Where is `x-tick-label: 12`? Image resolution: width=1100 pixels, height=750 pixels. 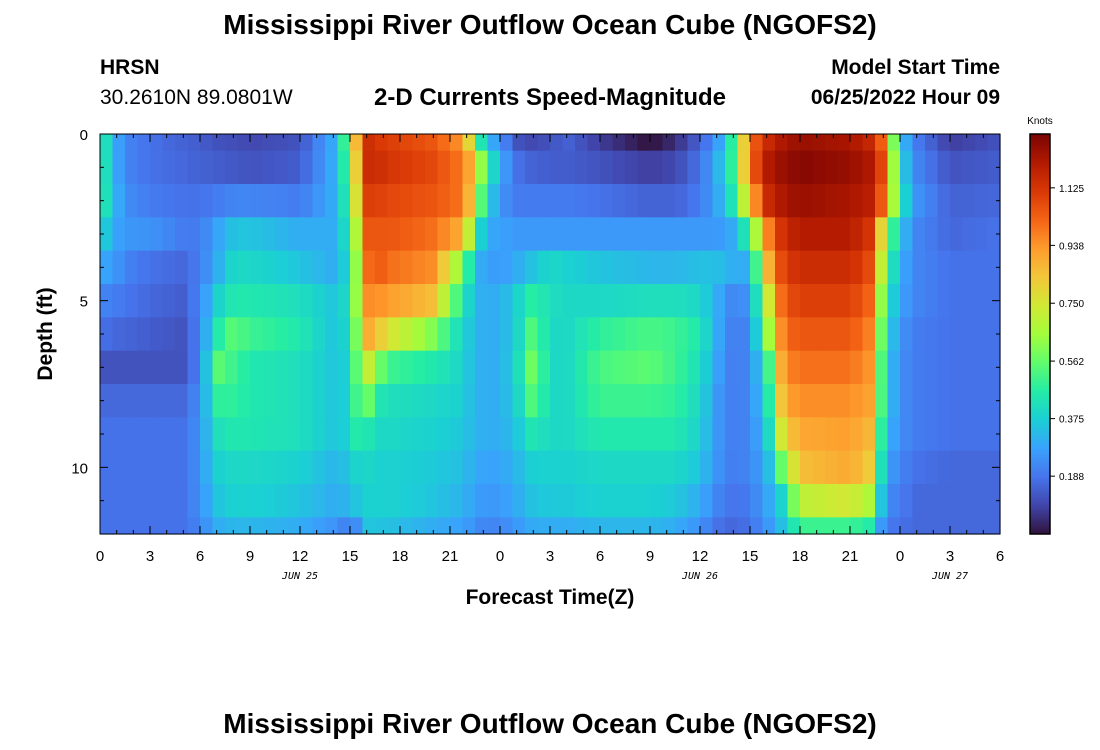 x-tick-label: 12 is located at coordinates (300, 556).